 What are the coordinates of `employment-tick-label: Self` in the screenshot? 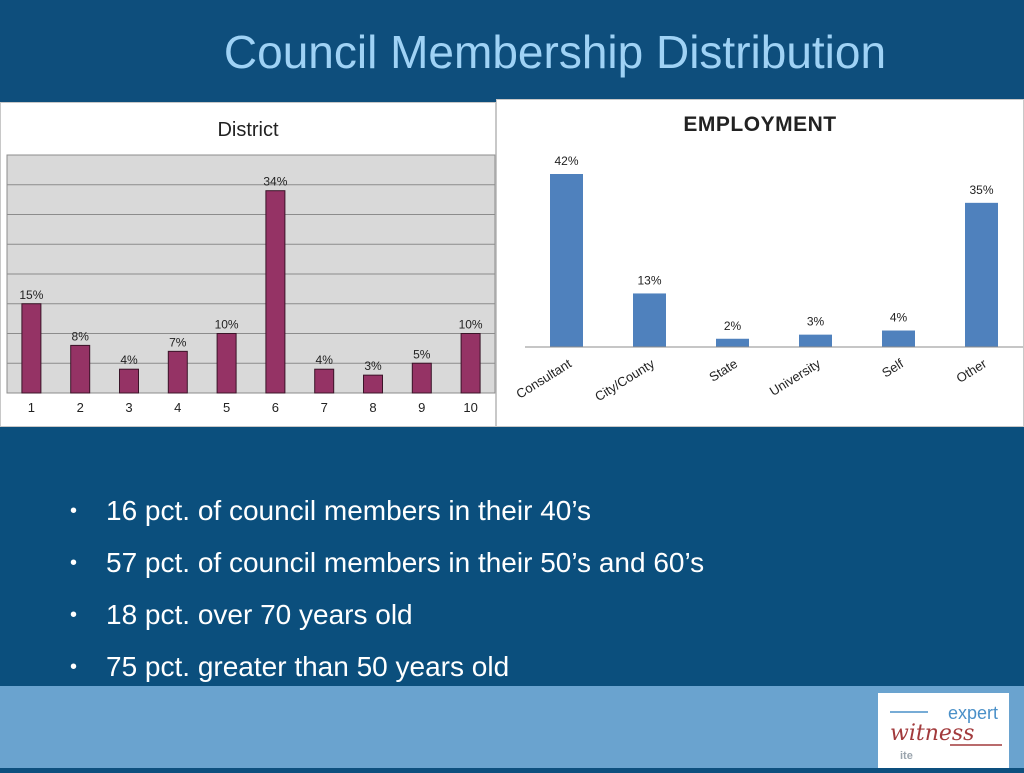 It's located at (892, 368).